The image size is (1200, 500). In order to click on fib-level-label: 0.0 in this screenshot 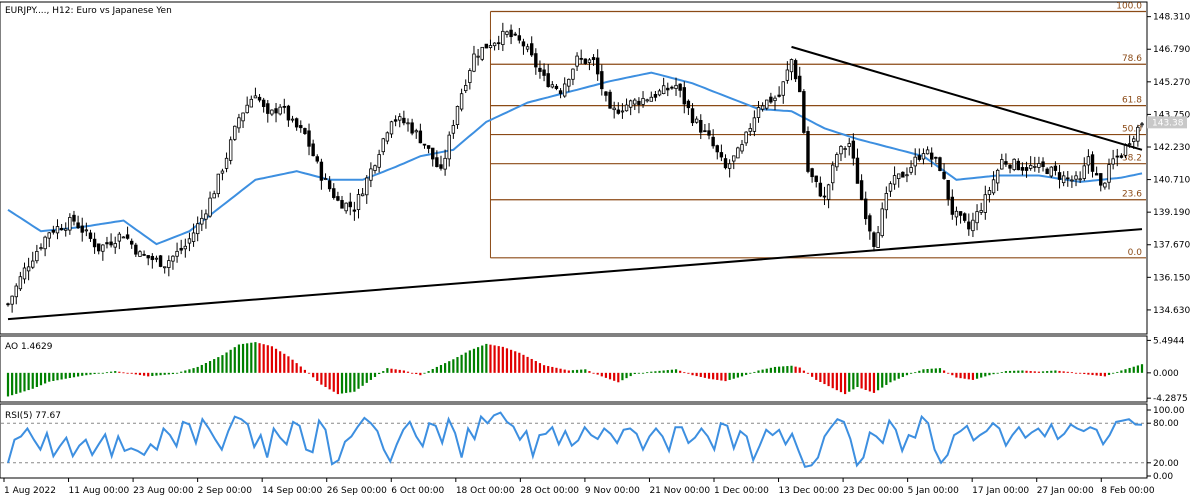, I will do `click(1135, 253)`.